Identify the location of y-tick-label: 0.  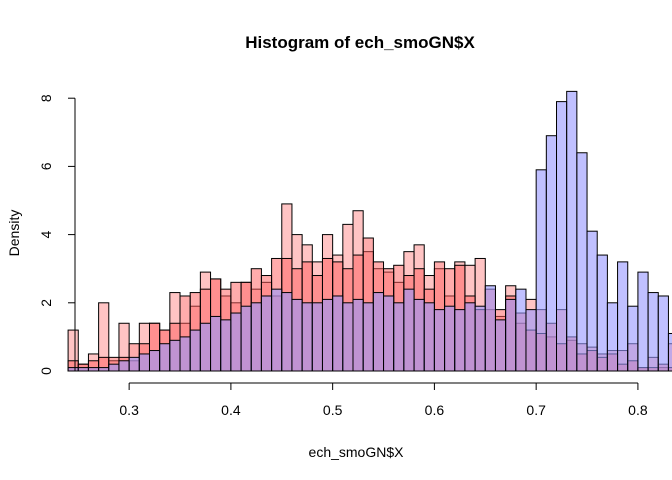
(46, 371).